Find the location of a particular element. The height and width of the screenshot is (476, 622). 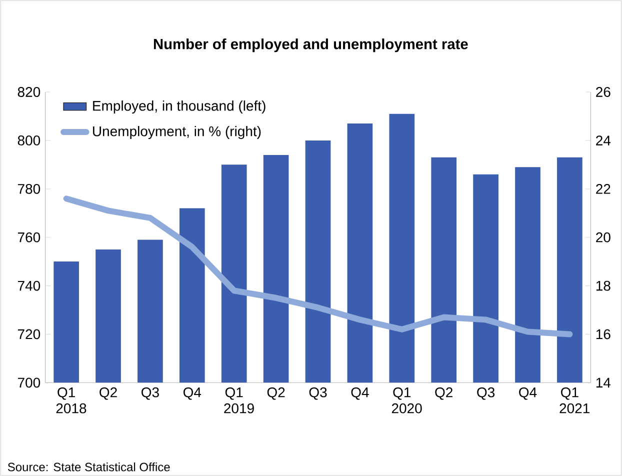

y2-tick-label: 14 is located at coordinates (603, 383).